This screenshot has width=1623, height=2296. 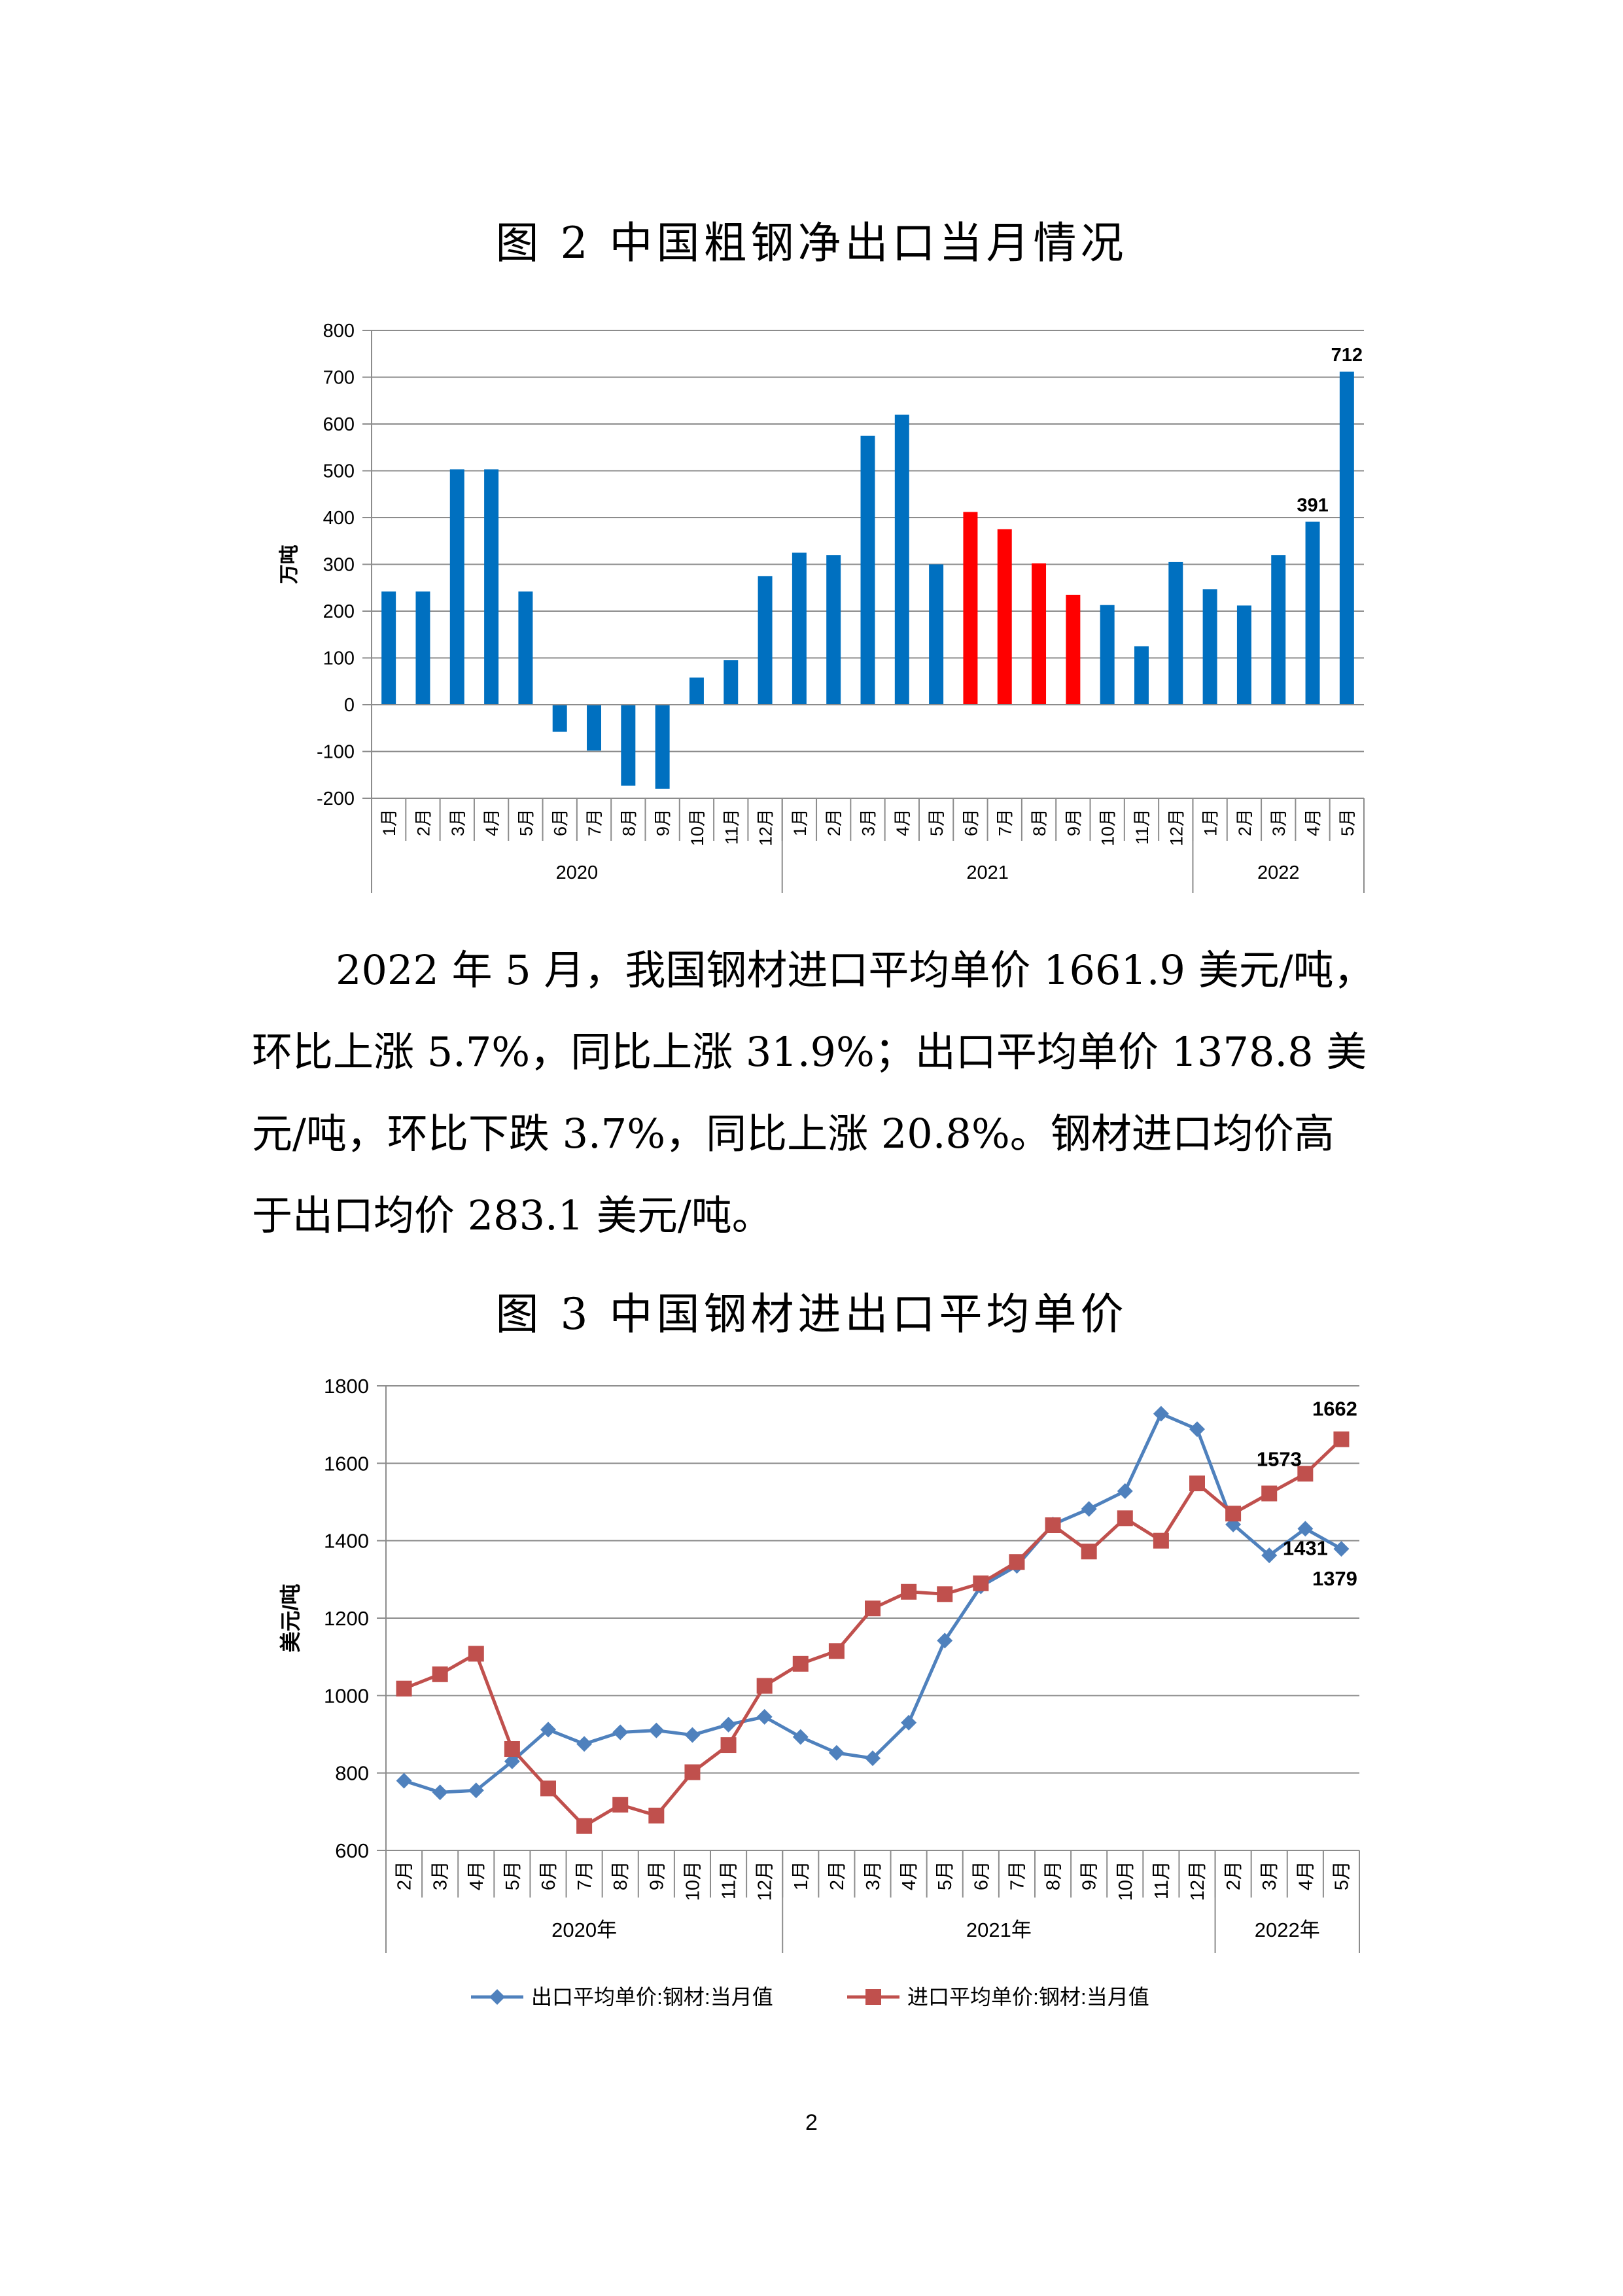 I want to click on y-tick-label: 1400, so click(x=347, y=1541).